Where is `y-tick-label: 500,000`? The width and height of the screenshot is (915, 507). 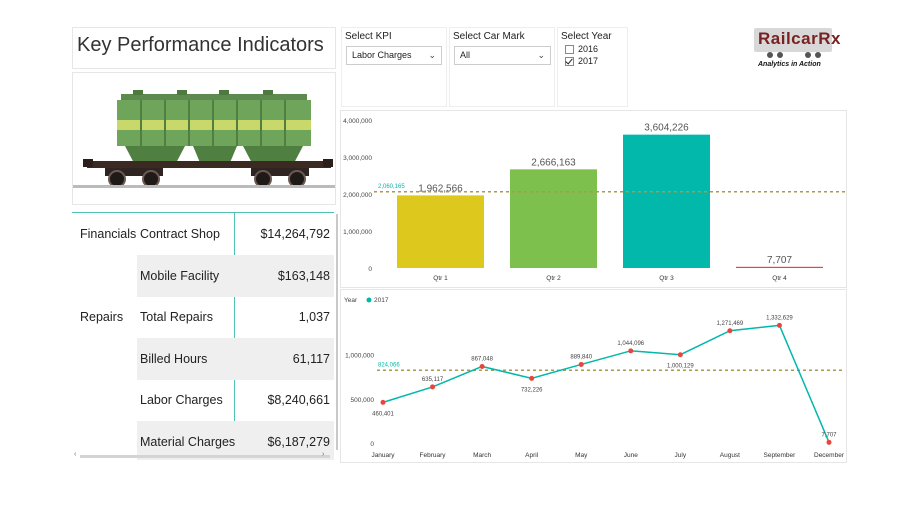
y-tick-label: 500,000 is located at coordinates (363, 400).